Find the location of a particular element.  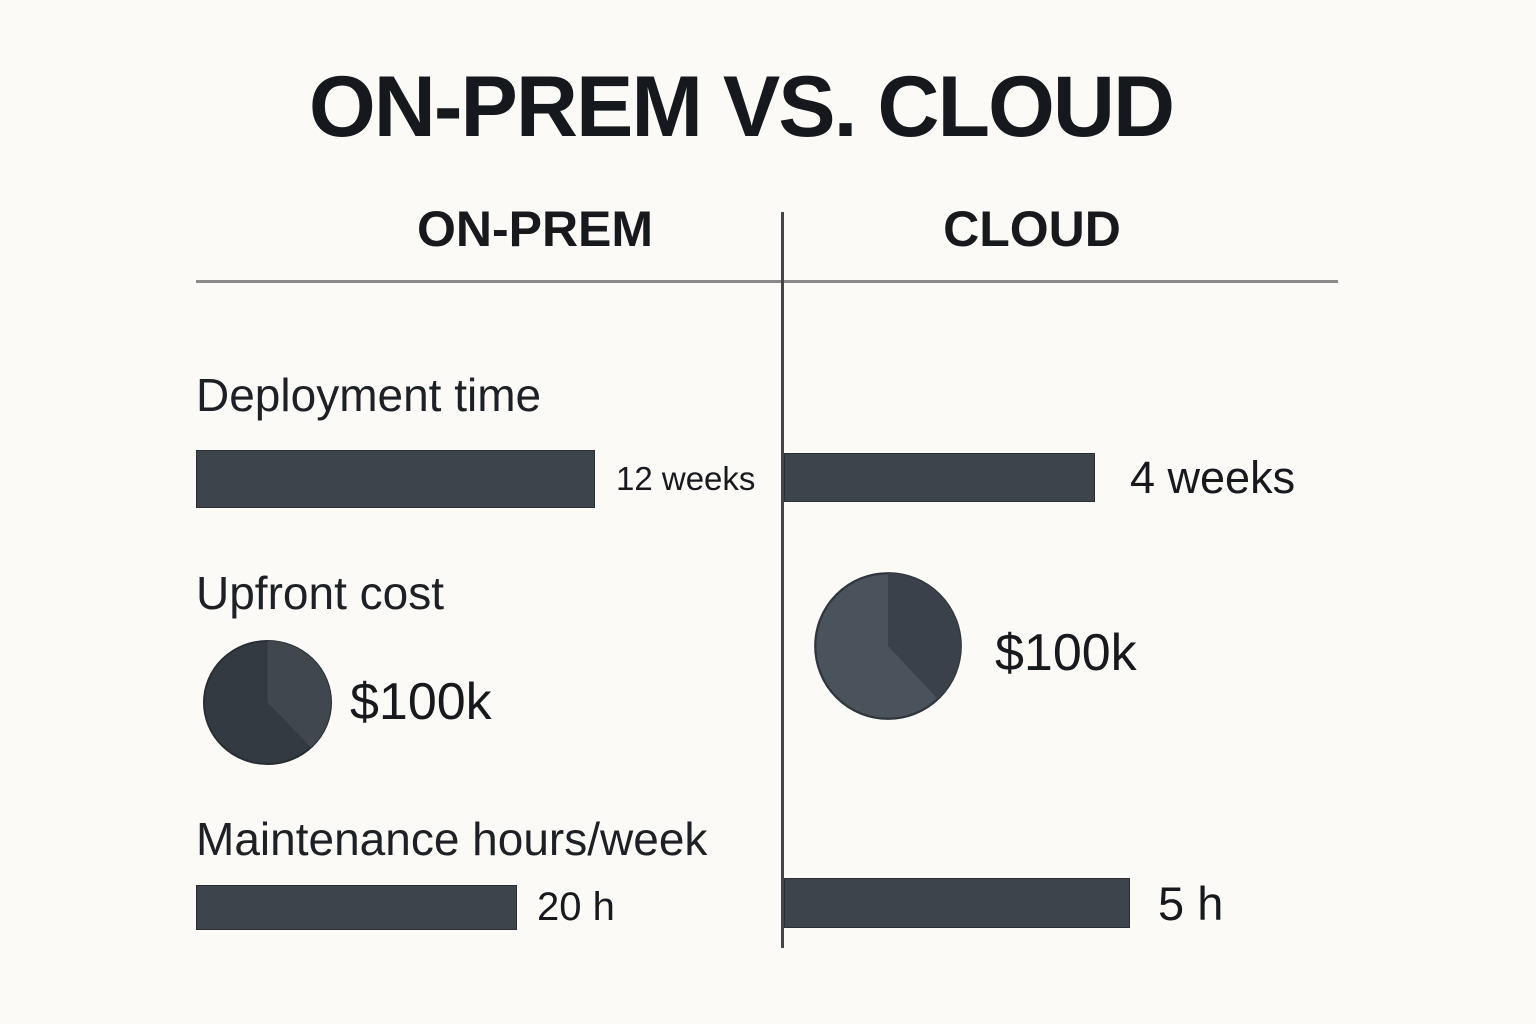

value-maintenance-cloud: 5 h is located at coordinates (1191, 903).